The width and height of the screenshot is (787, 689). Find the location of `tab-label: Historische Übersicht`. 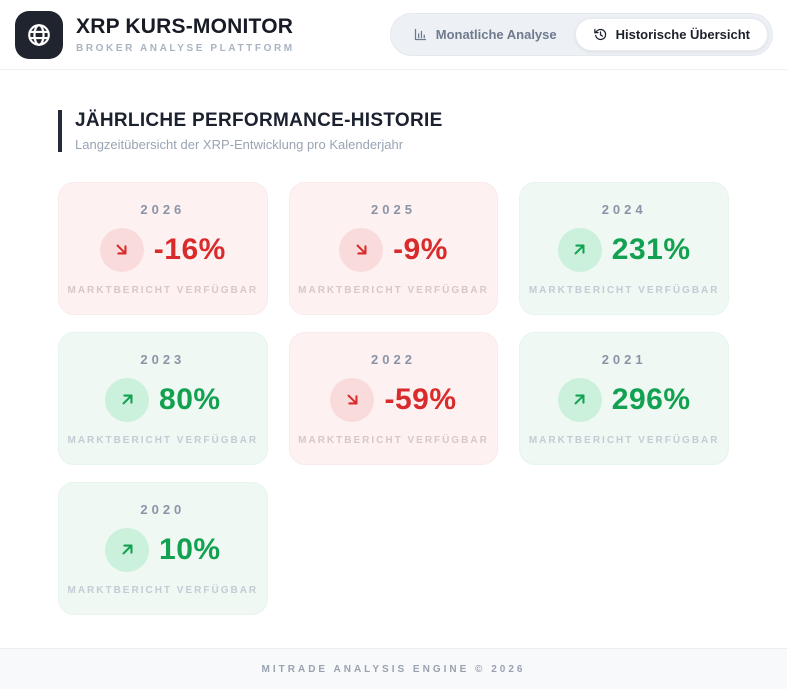

tab-label: Historische Übersicht is located at coordinates (682, 34).